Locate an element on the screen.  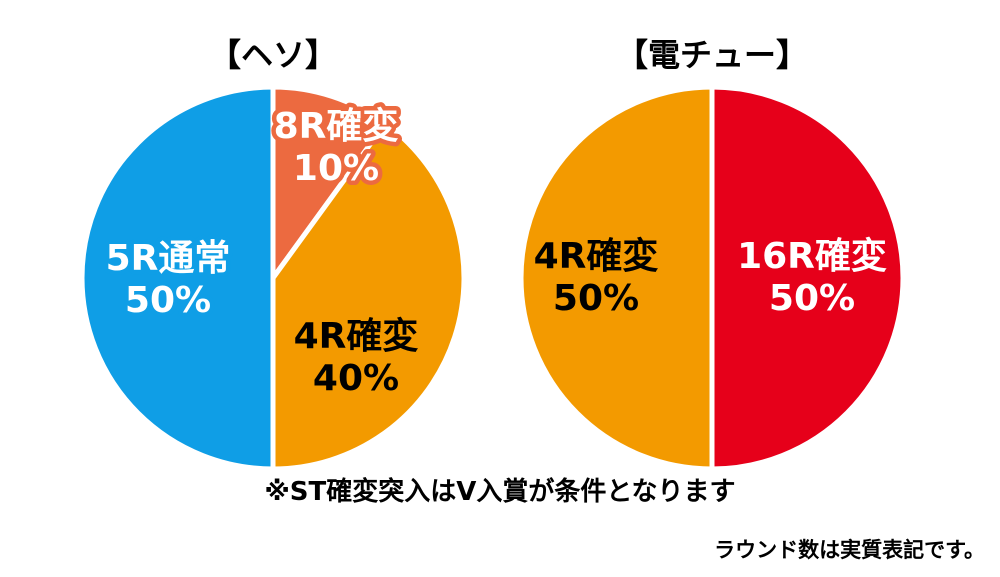
round-notation-note: ラウンド数は実質表記です。 is located at coordinates (849, 550).